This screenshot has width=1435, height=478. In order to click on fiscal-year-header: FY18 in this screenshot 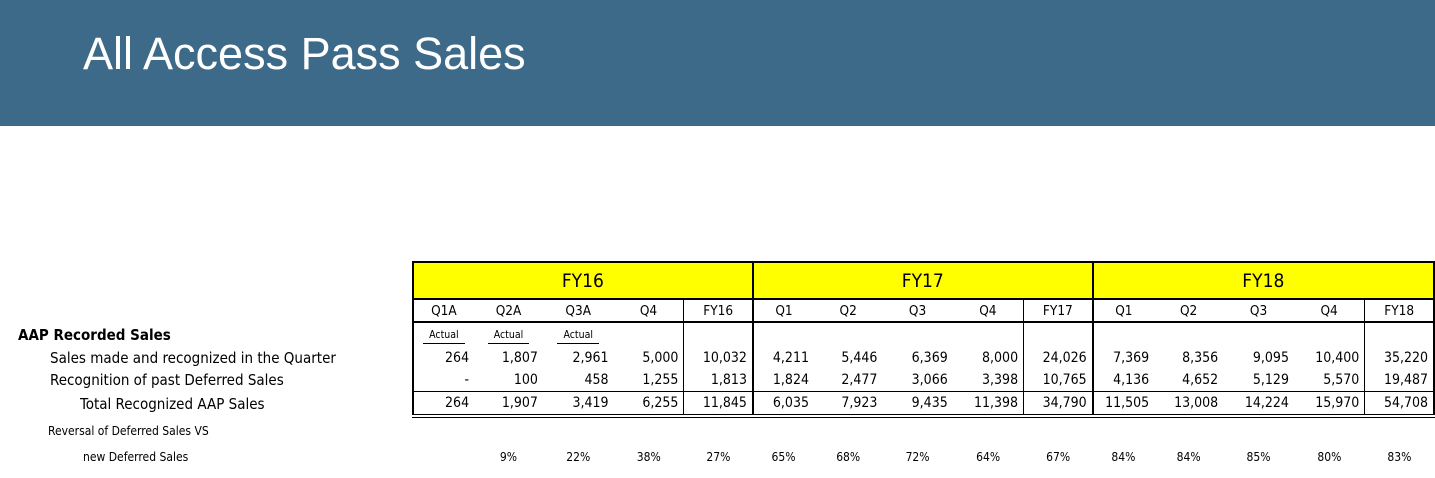, I will do `click(1263, 280)`.